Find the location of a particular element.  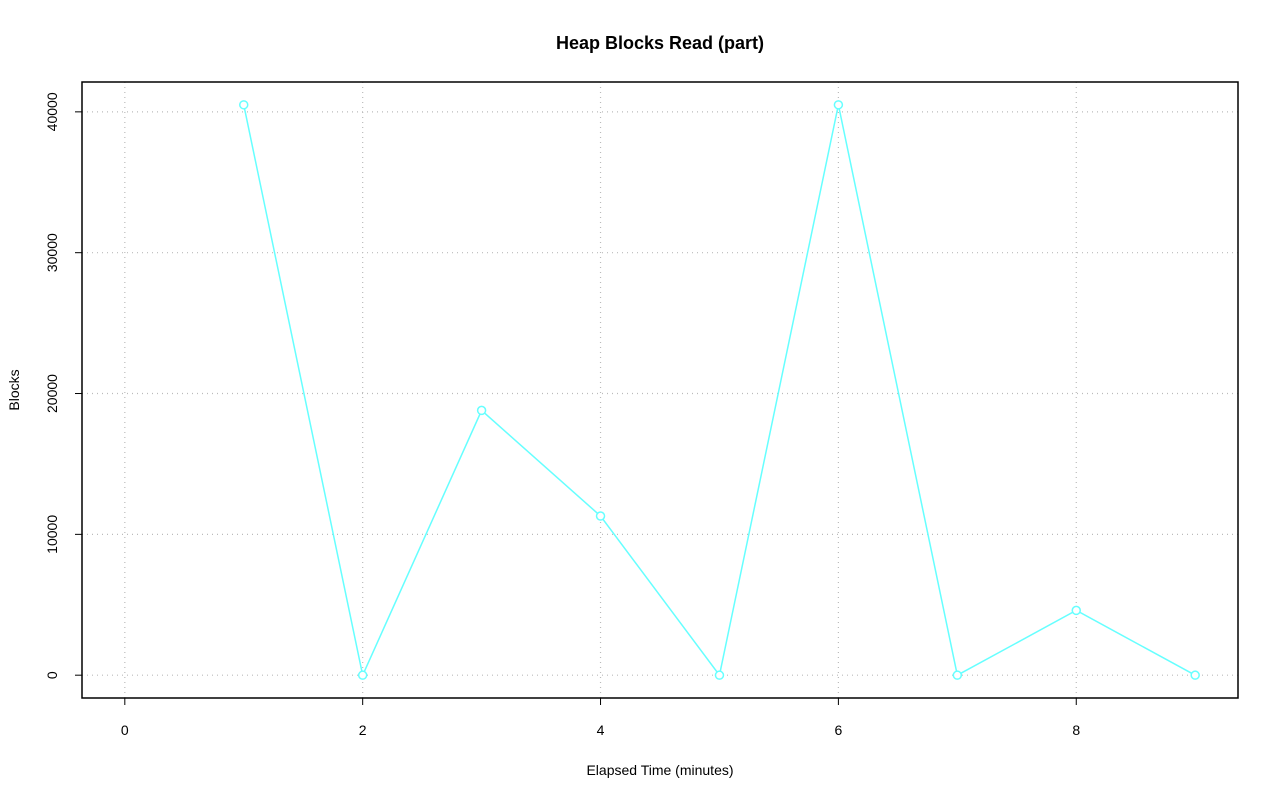

y-tick-label: 30000 is located at coordinates (52, 252).